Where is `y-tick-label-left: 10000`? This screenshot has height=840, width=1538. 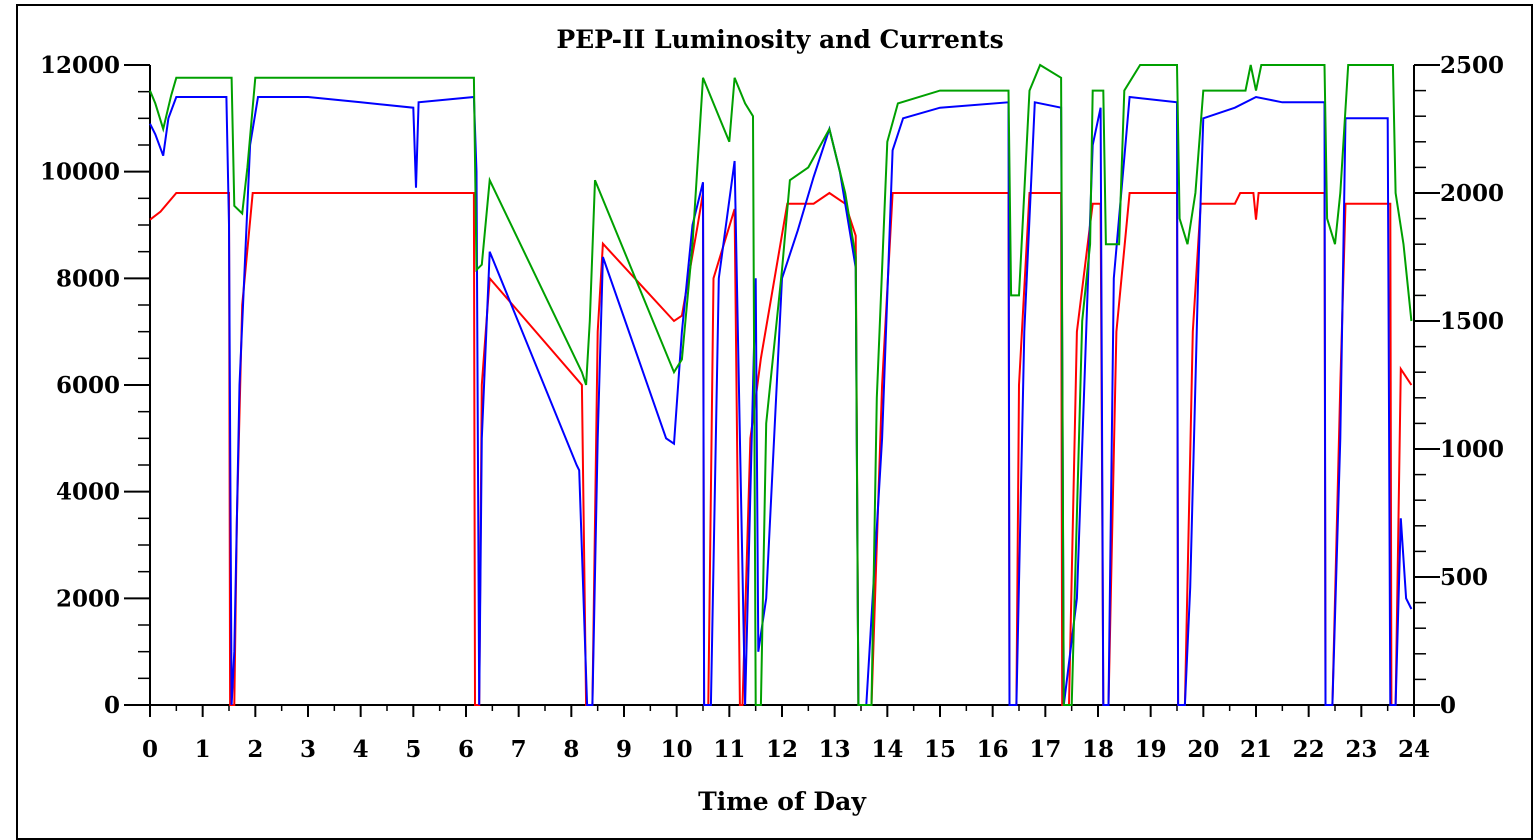
y-tick-label-left: 10000 is located at coordinates (80, 172).